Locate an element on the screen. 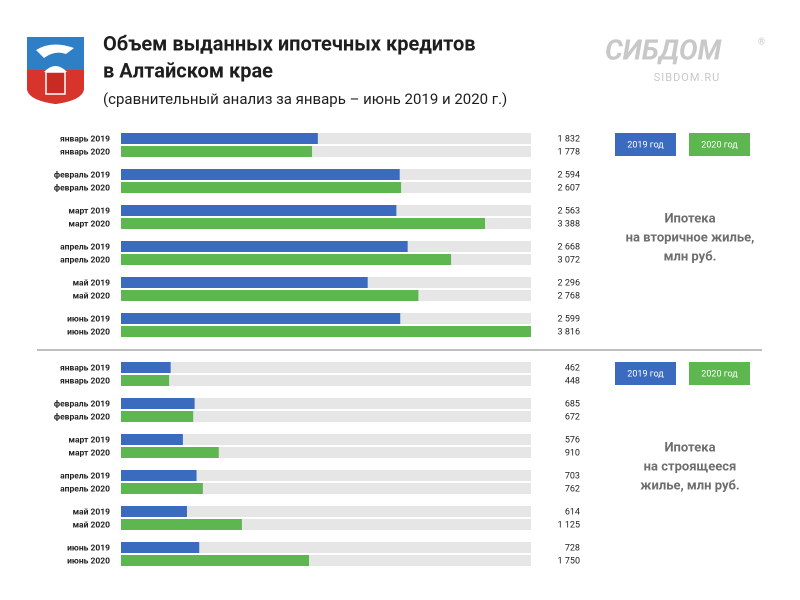  value-label: 1 778 is located at coordinates (569, 152).